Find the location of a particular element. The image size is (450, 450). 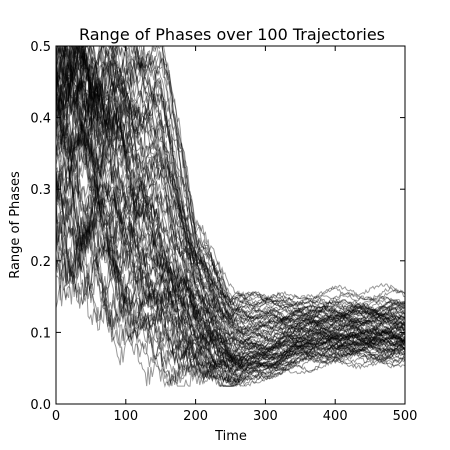

y-tick-label: 0.2 is located at coordinates (40, 262).